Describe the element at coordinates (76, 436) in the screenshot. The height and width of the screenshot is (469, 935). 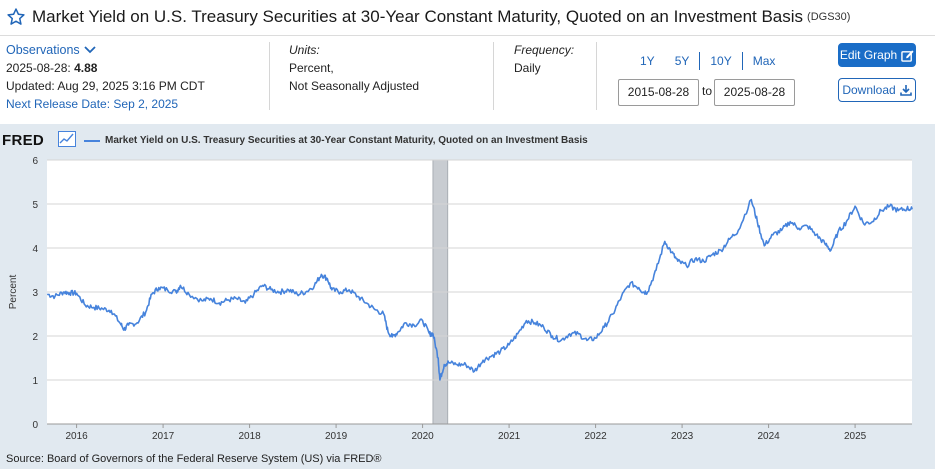
I see `x-tick-label: 2016` at that location.